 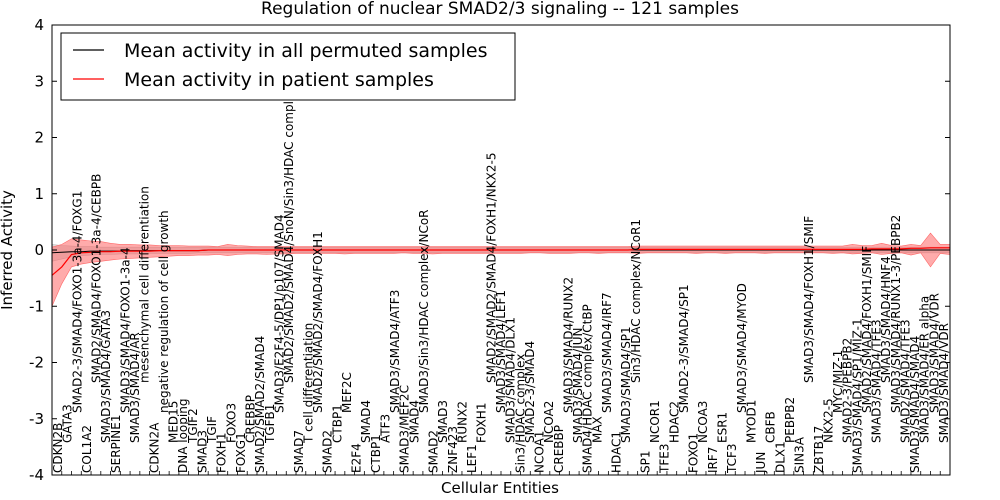 What do you see at coordinates (732, 458) in the screenshot?
I see `x-tick-label: TCF3` at bounding box center [732, 458].